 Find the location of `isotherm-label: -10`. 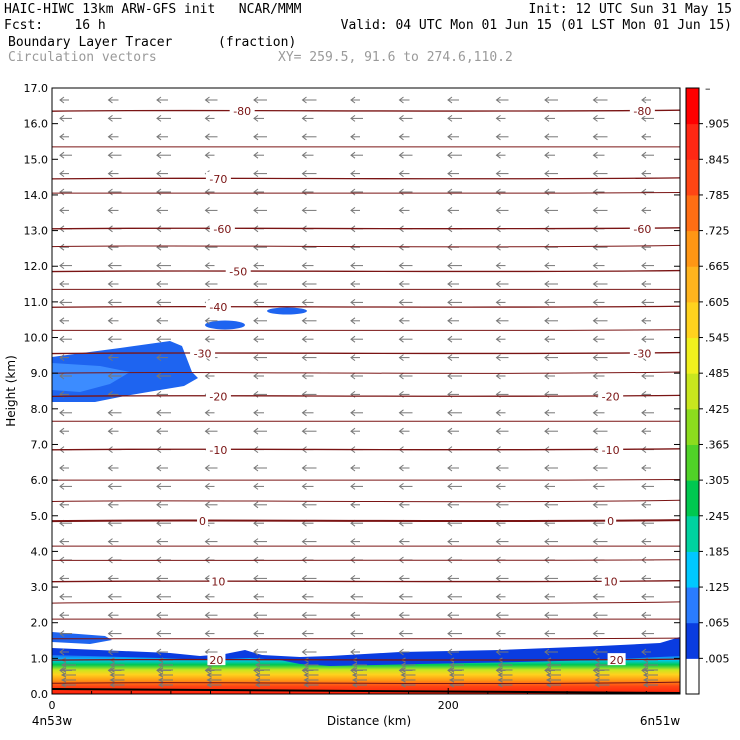

isotherm-label: -10 is located at coordinates (611, 450).